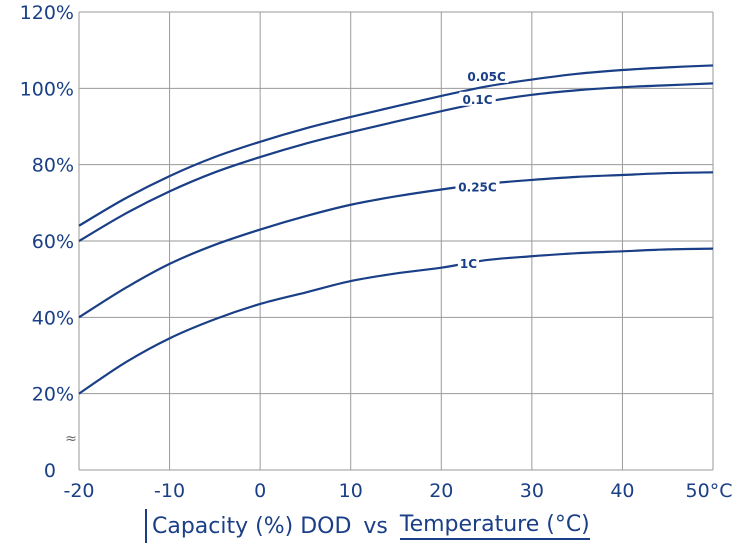  Describe the element at coordinates (78, 491) in the screenshot. I see `x-tick-label: -20` at that location.